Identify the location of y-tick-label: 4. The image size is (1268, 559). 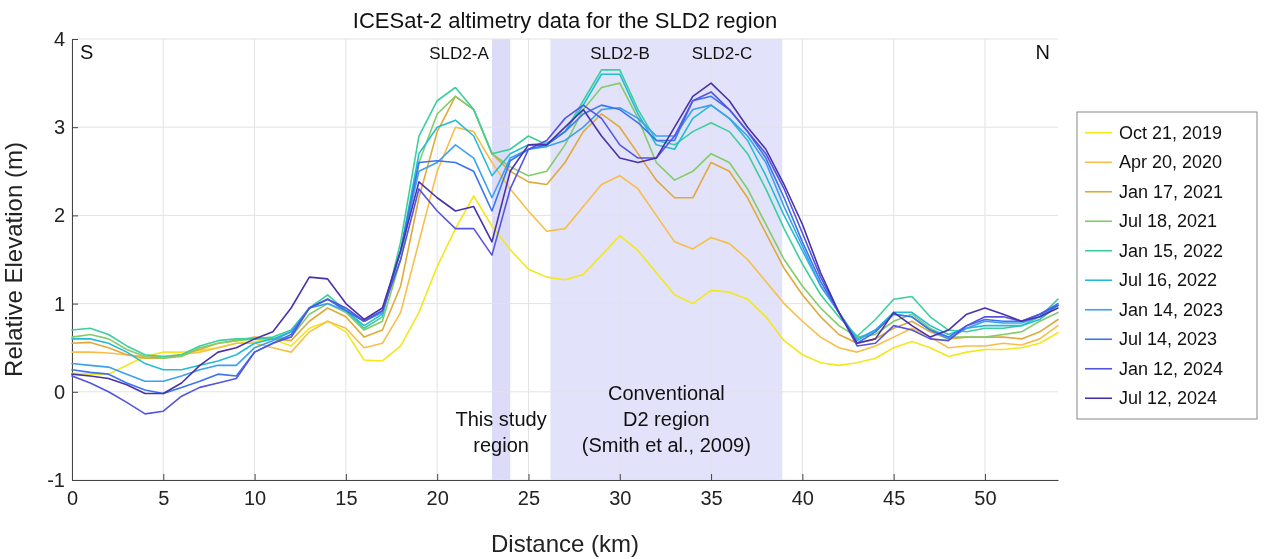
(59, 38).